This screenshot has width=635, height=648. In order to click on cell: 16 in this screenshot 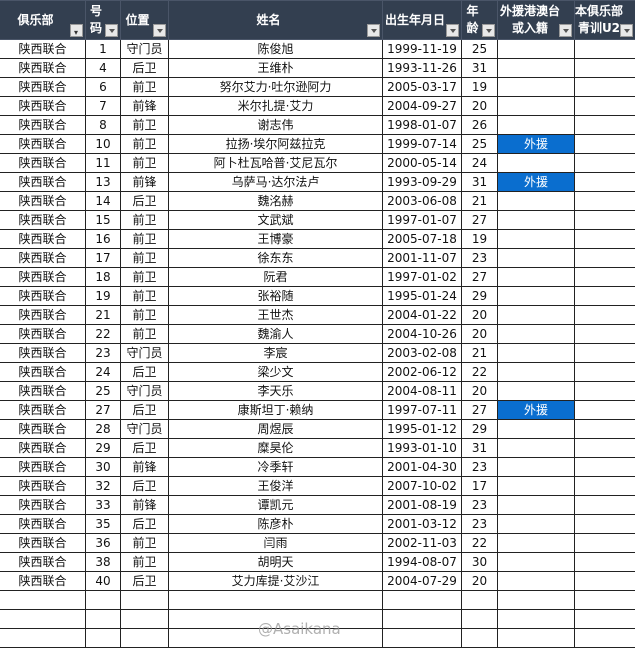, I will do `click(103, 239)`.